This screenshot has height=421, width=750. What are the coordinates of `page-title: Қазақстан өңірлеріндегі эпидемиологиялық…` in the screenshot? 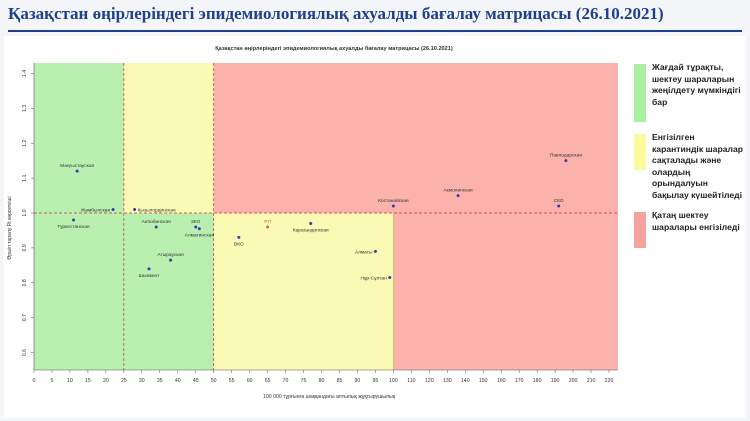 It's located at (336, 13).